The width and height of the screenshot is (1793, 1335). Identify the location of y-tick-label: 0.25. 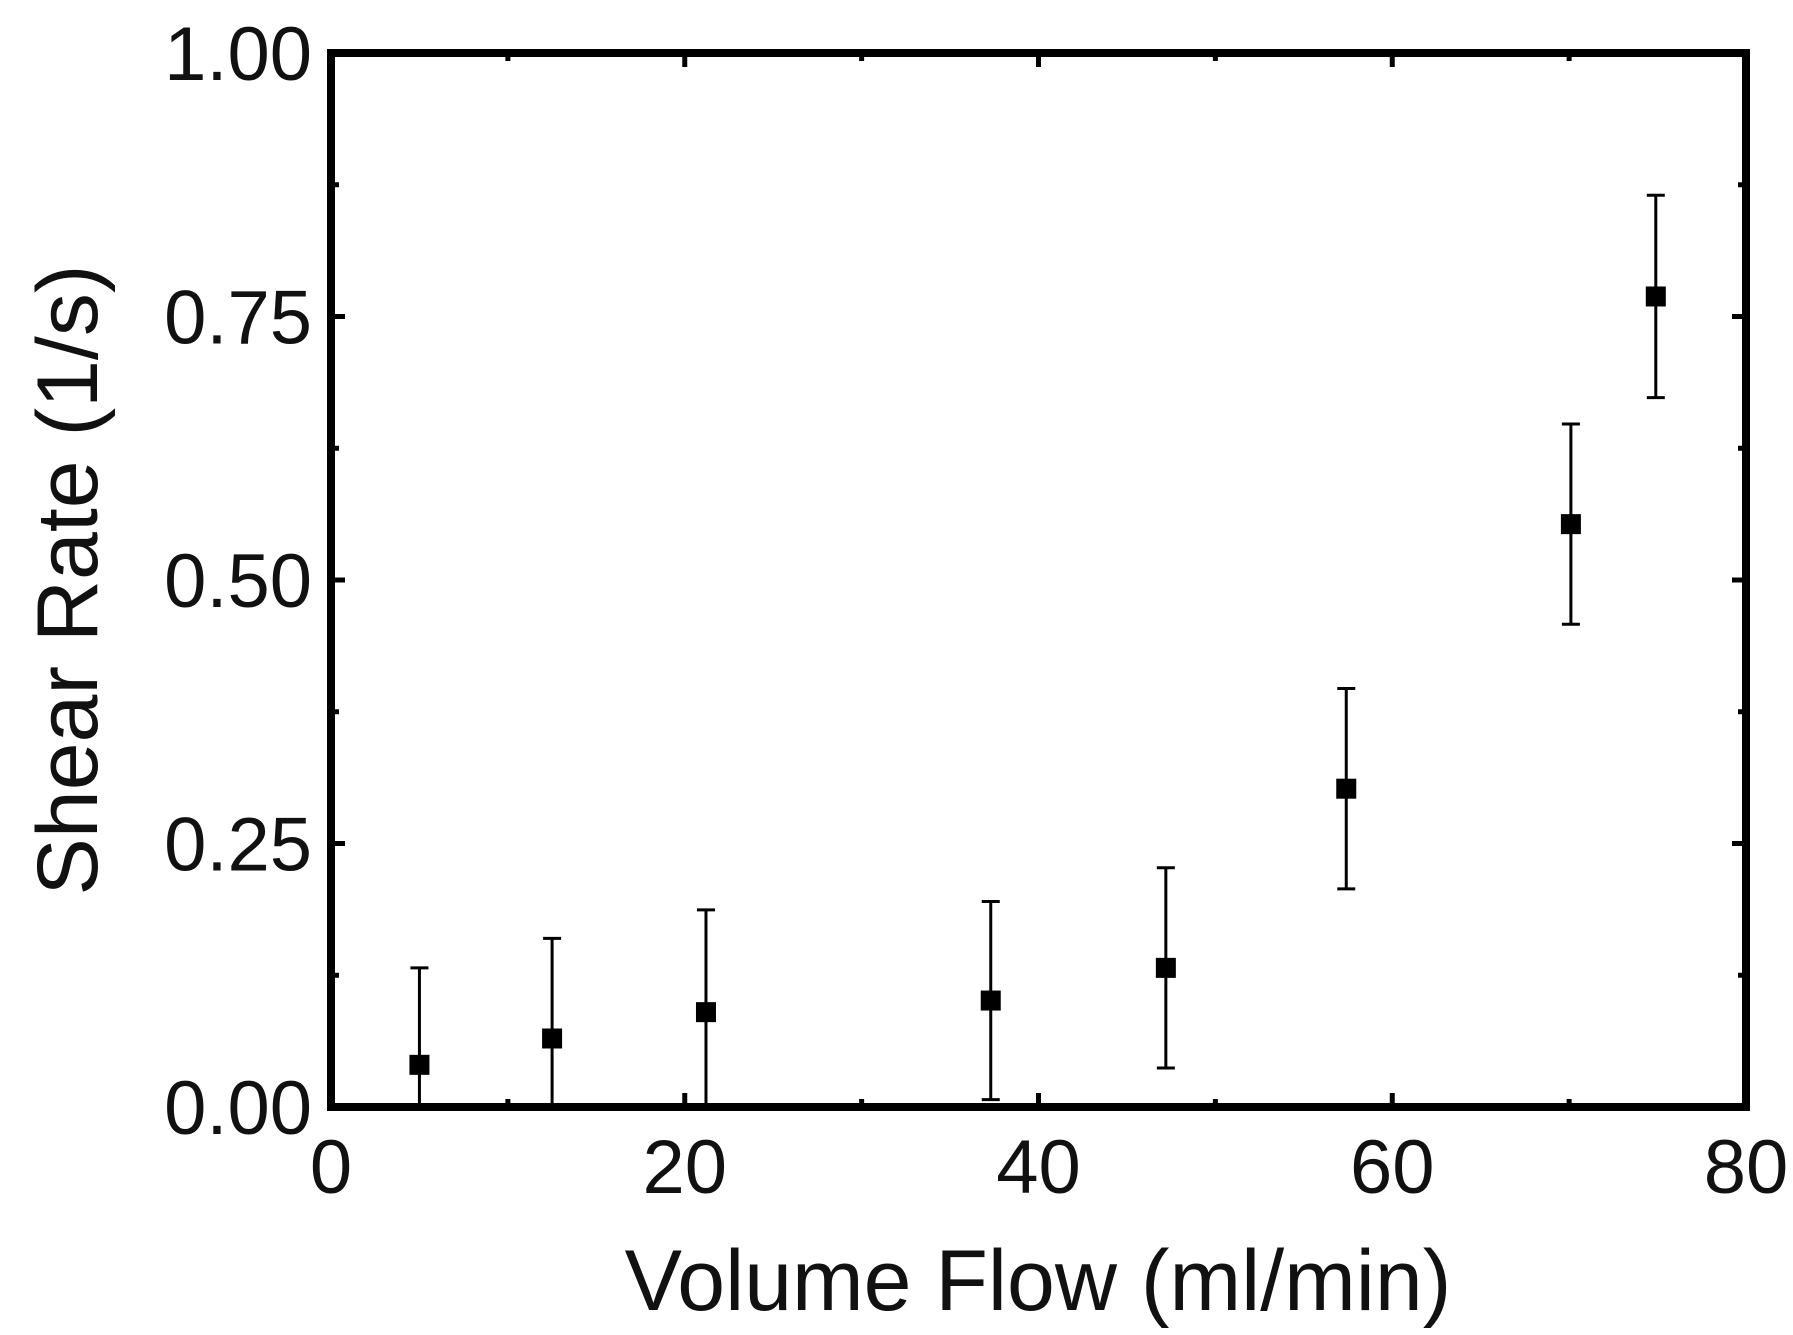
(238, 845).